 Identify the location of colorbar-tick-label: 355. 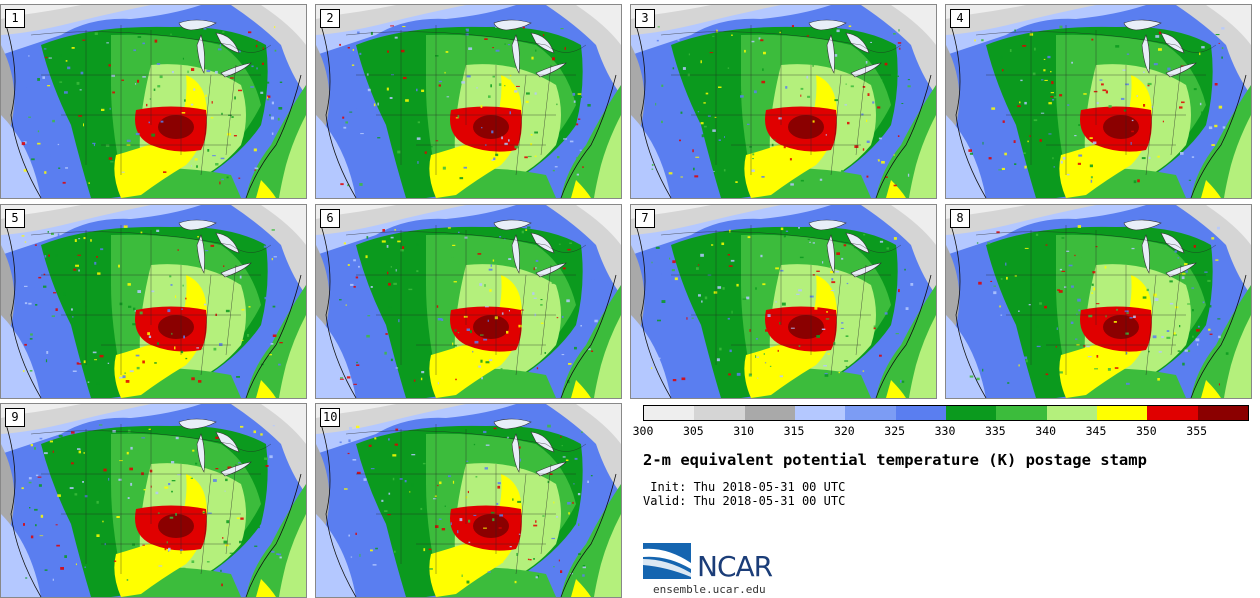
(1197, 431).